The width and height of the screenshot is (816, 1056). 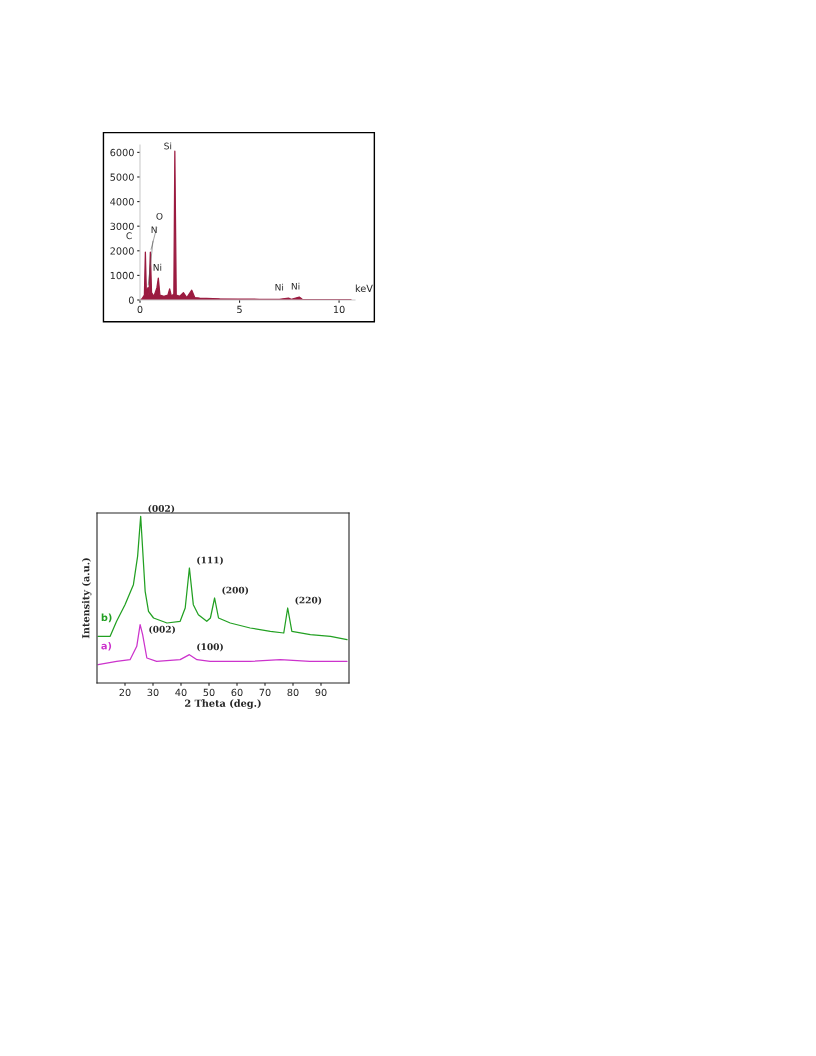 What do you see at coordinates (153, 692) in the screenshot?
I see `x-tick-label: 30` at bounding box center [153, 692].